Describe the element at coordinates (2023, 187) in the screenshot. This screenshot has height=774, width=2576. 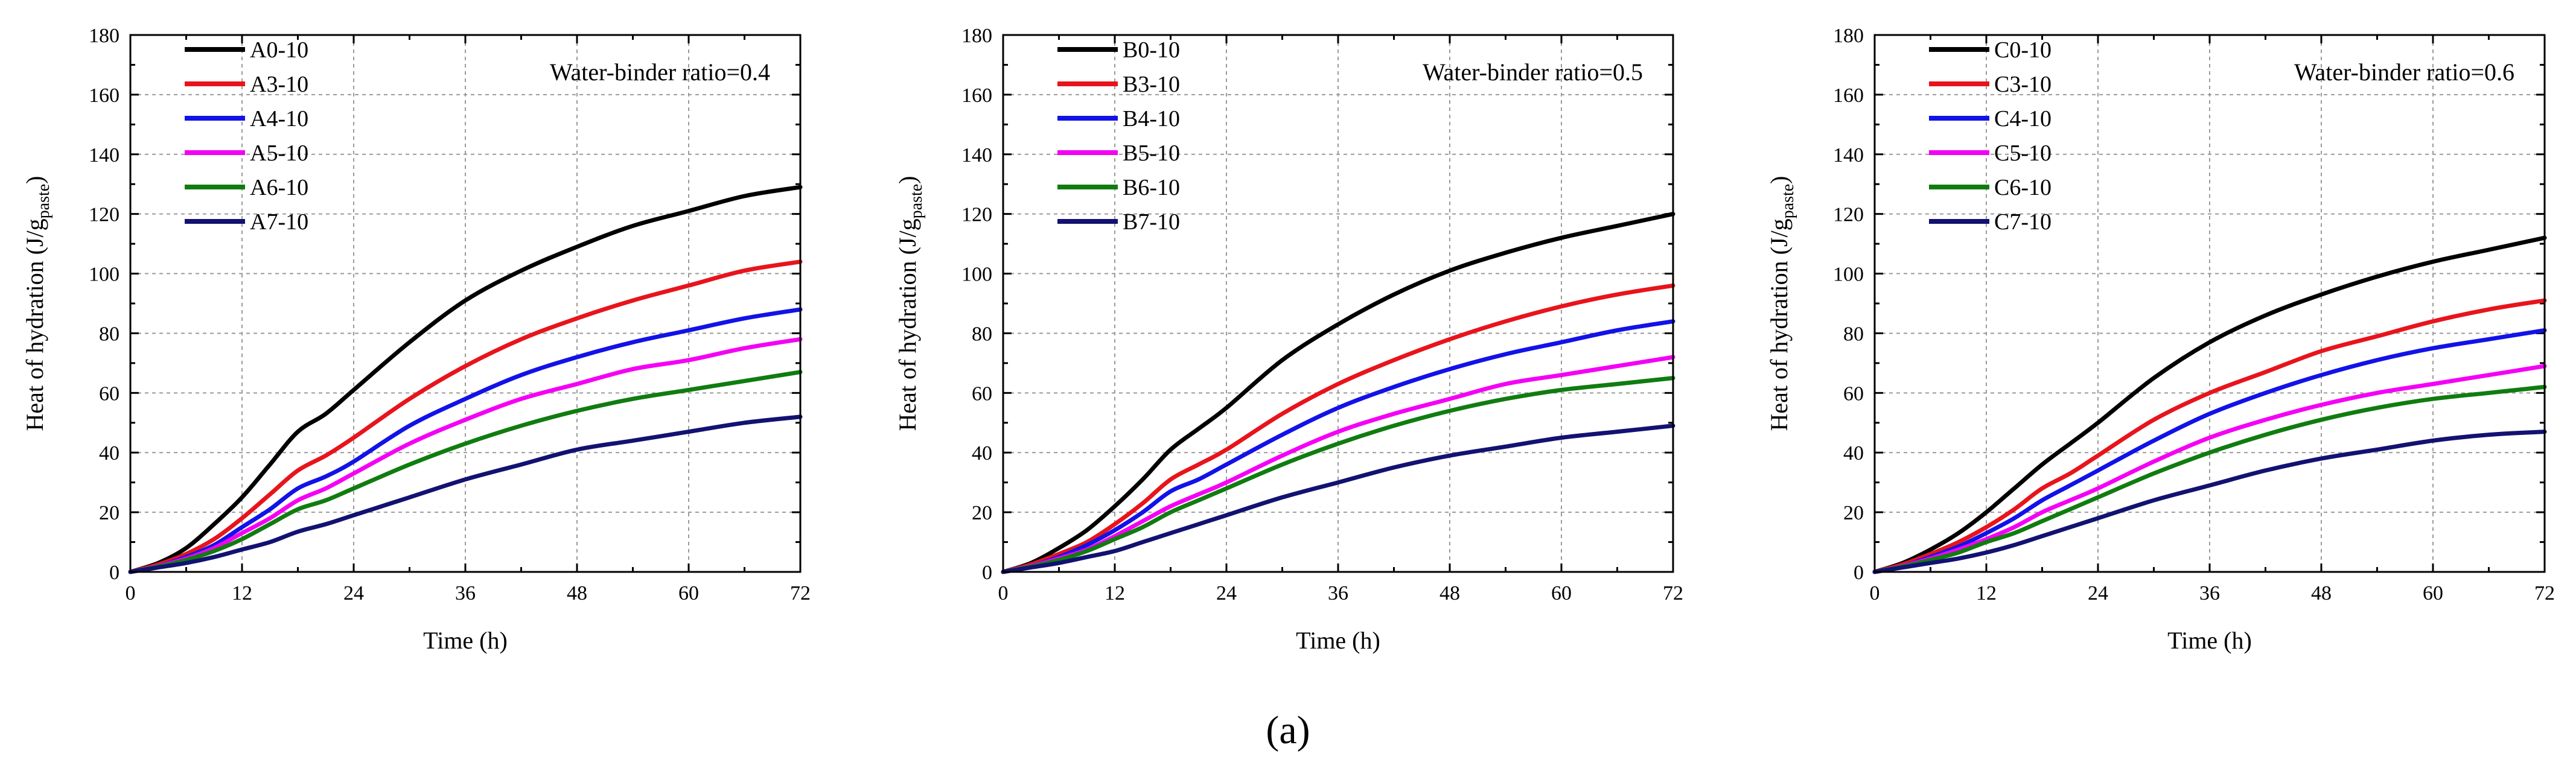
I see `legend-label: C6-10` at that location.